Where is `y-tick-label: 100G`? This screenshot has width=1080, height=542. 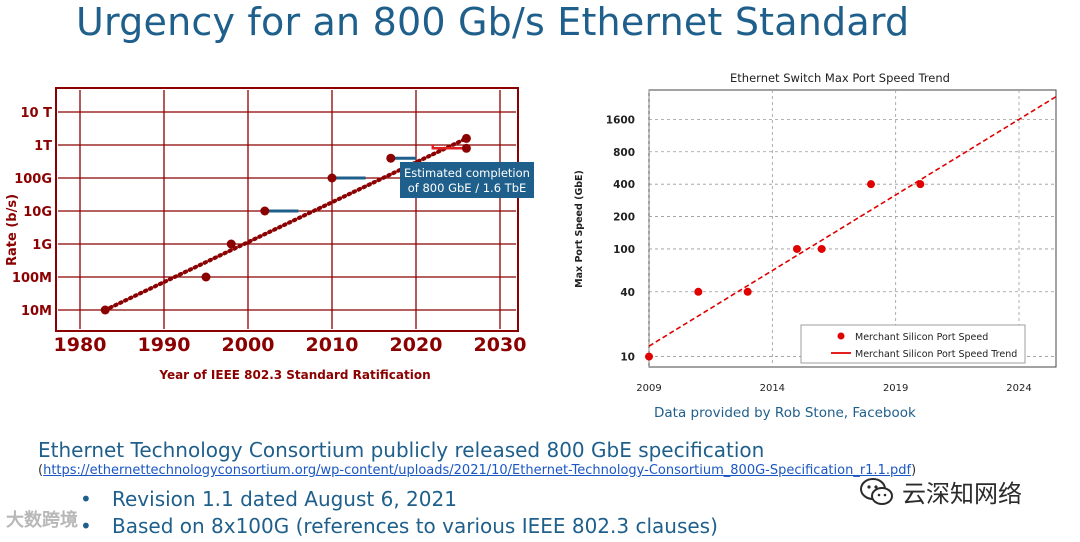 y-tick-label: 100G is located at coordinates (33, 179).